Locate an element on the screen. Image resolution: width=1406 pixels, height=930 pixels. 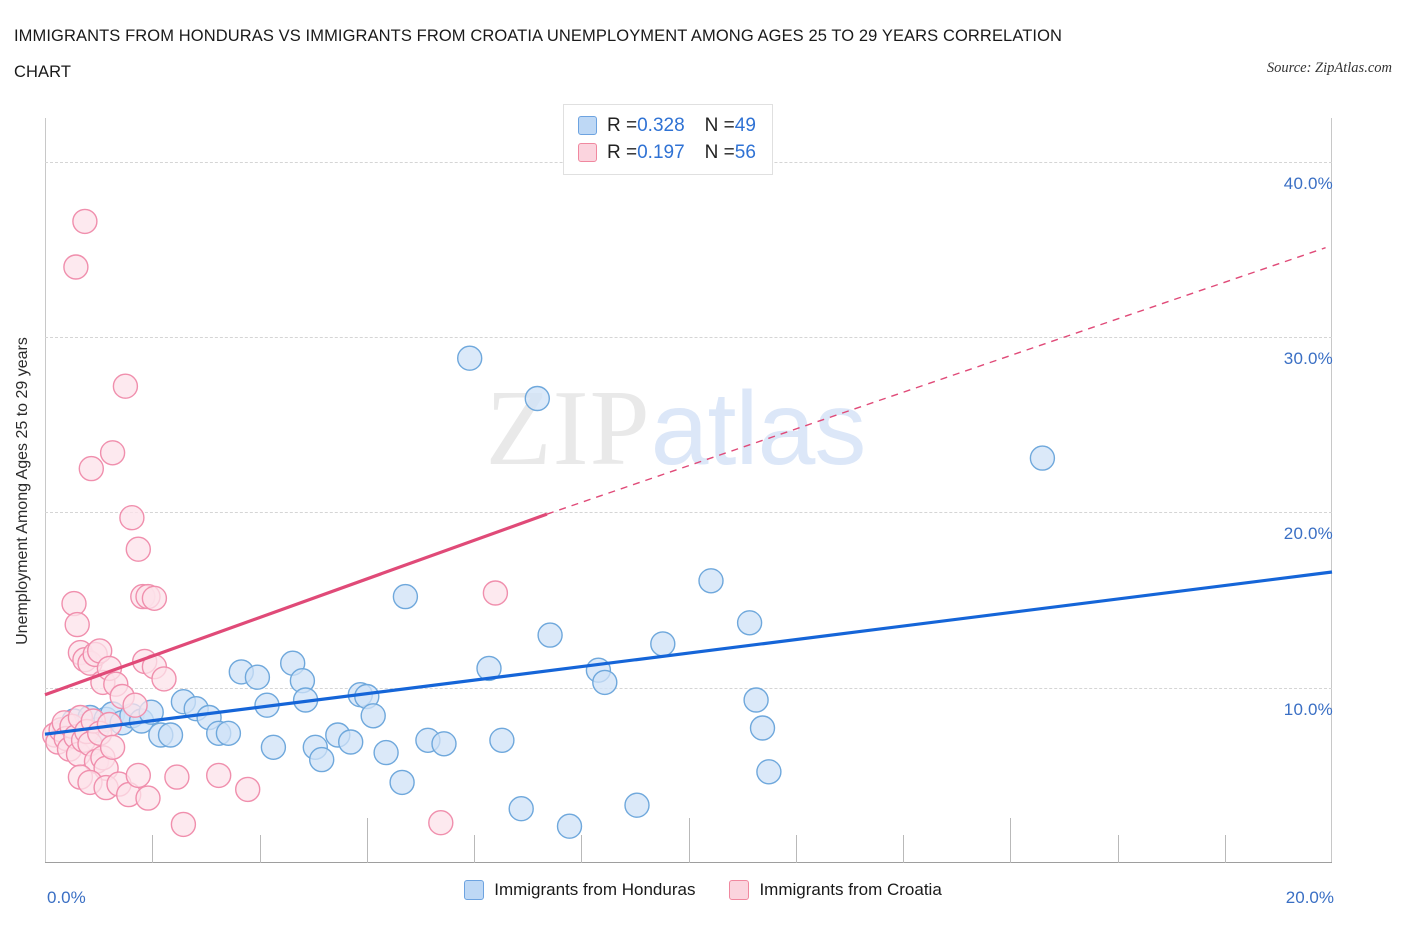
y-axis-title-text: Unemployment Among Ages 25 to 29 years is located at coordinates (23, 490).